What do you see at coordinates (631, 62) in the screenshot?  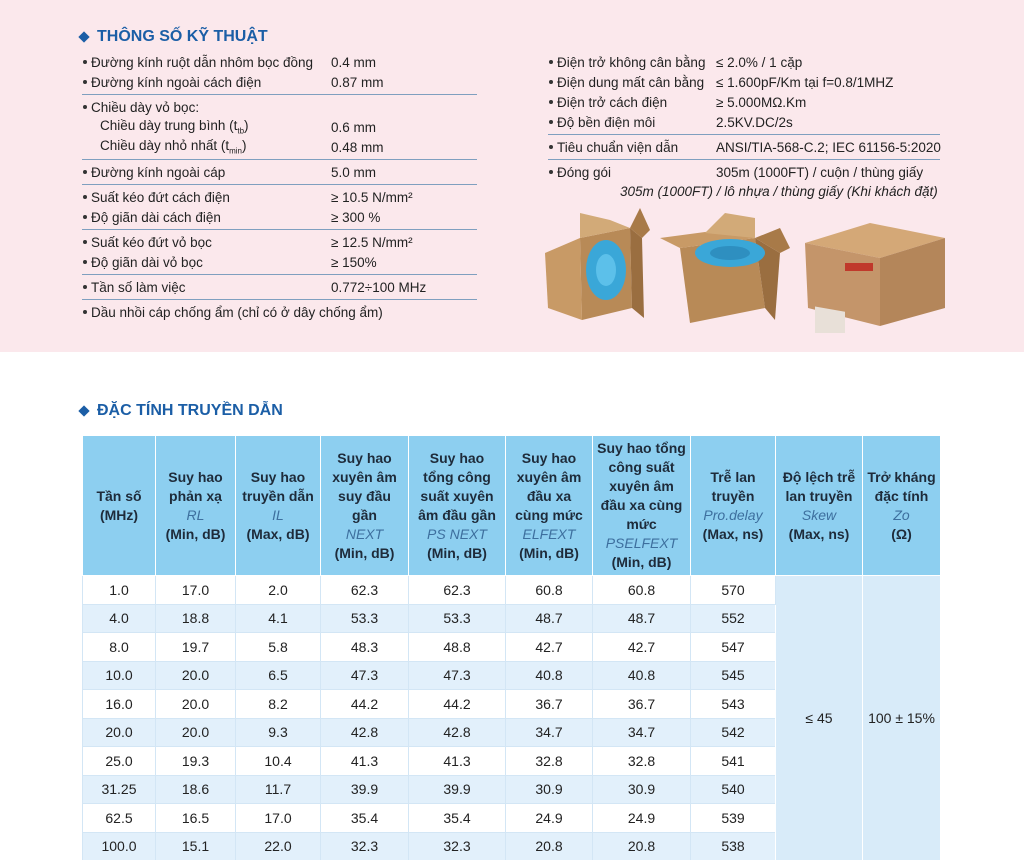 I see `label-text: Điện trở không cân bằng` at bounding box center [631, 62].